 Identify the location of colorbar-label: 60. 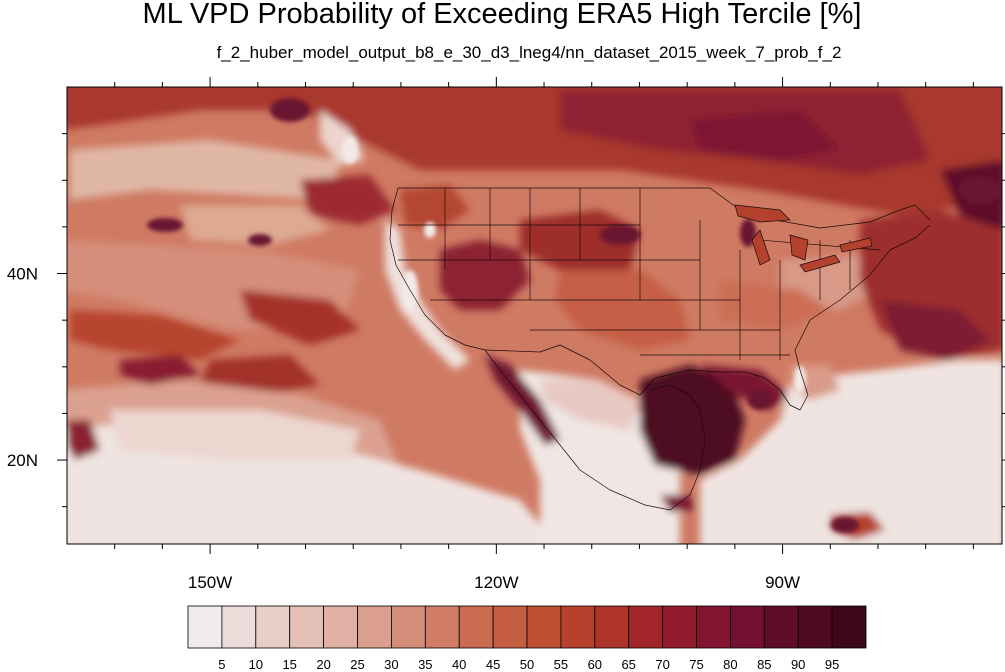
(595, 664).